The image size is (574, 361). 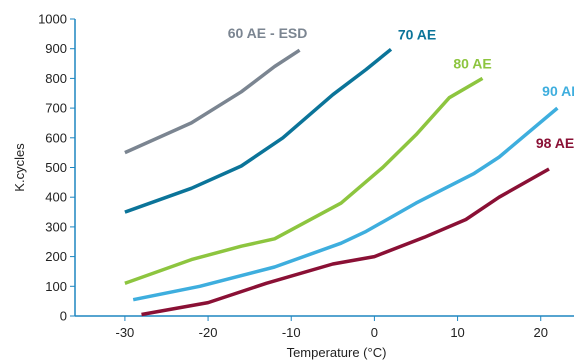 I want to click on series-label-70-ae: 70 AE, so click(x=417, y=34).